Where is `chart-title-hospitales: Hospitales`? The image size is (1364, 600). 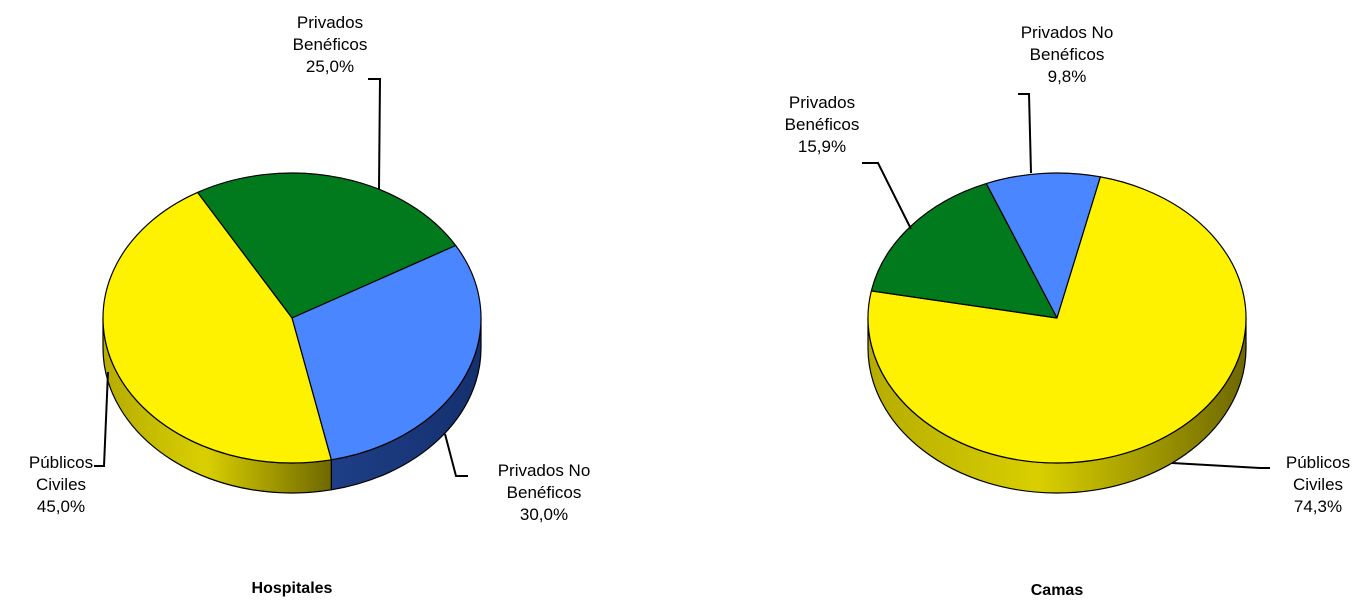 chart-title-hospitales: Hospitales is located at coordinates (292, 588).